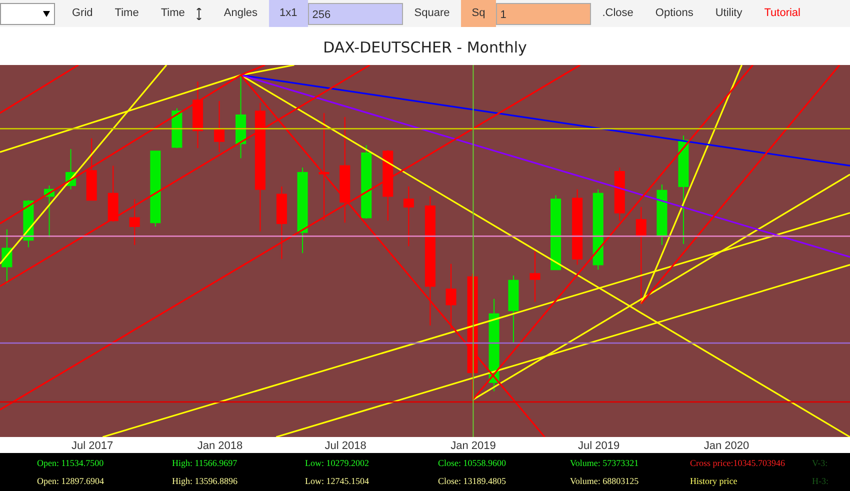 This screenshot has width=850, height=491. I want to click on text: Angles, so click(240, 13).